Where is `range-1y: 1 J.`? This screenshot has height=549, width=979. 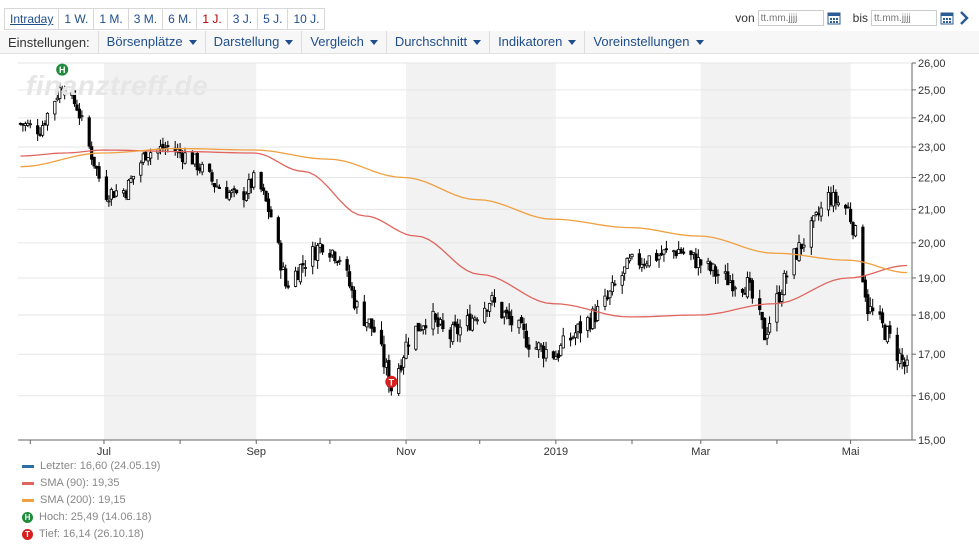 range-1y: 1 J. is located at coordinates (212, 19).